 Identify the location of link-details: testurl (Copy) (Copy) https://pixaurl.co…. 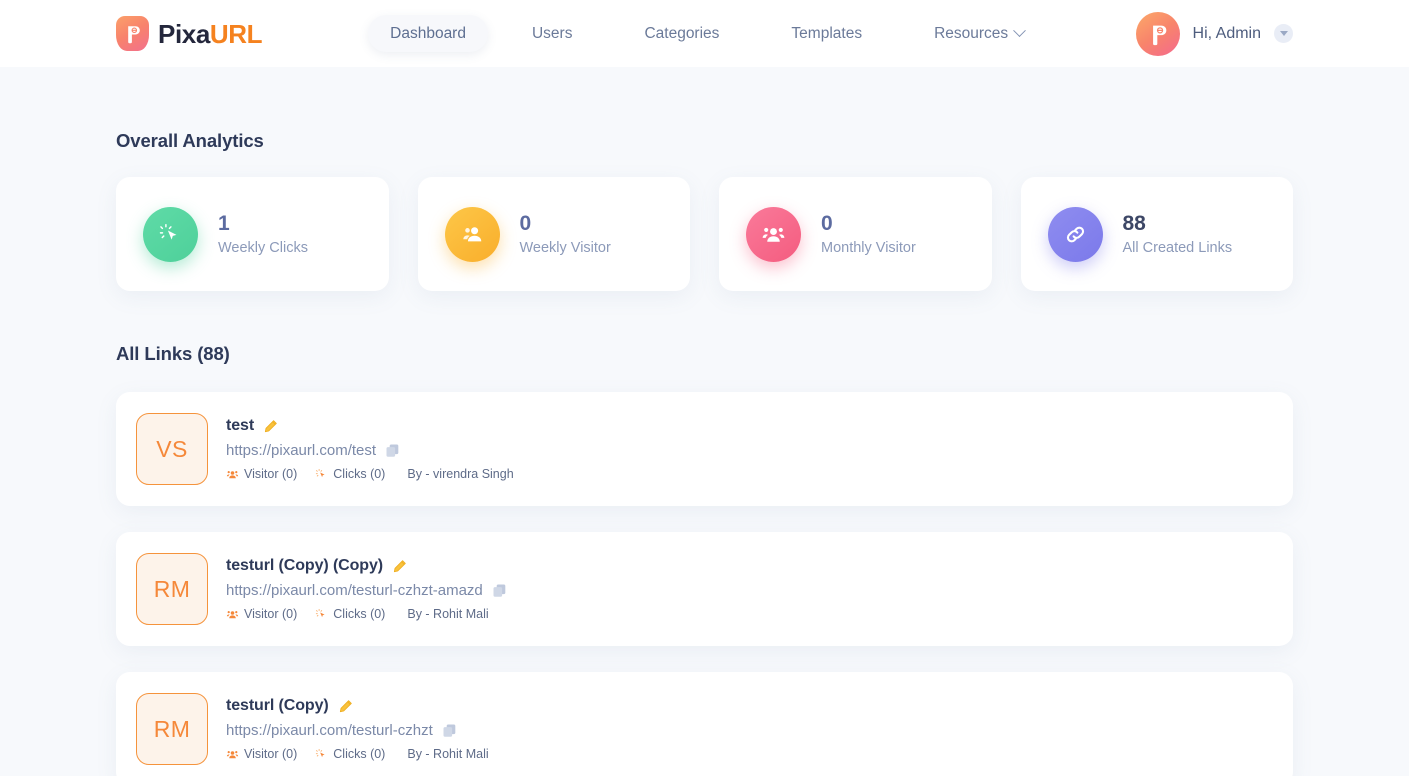
(366, 589).